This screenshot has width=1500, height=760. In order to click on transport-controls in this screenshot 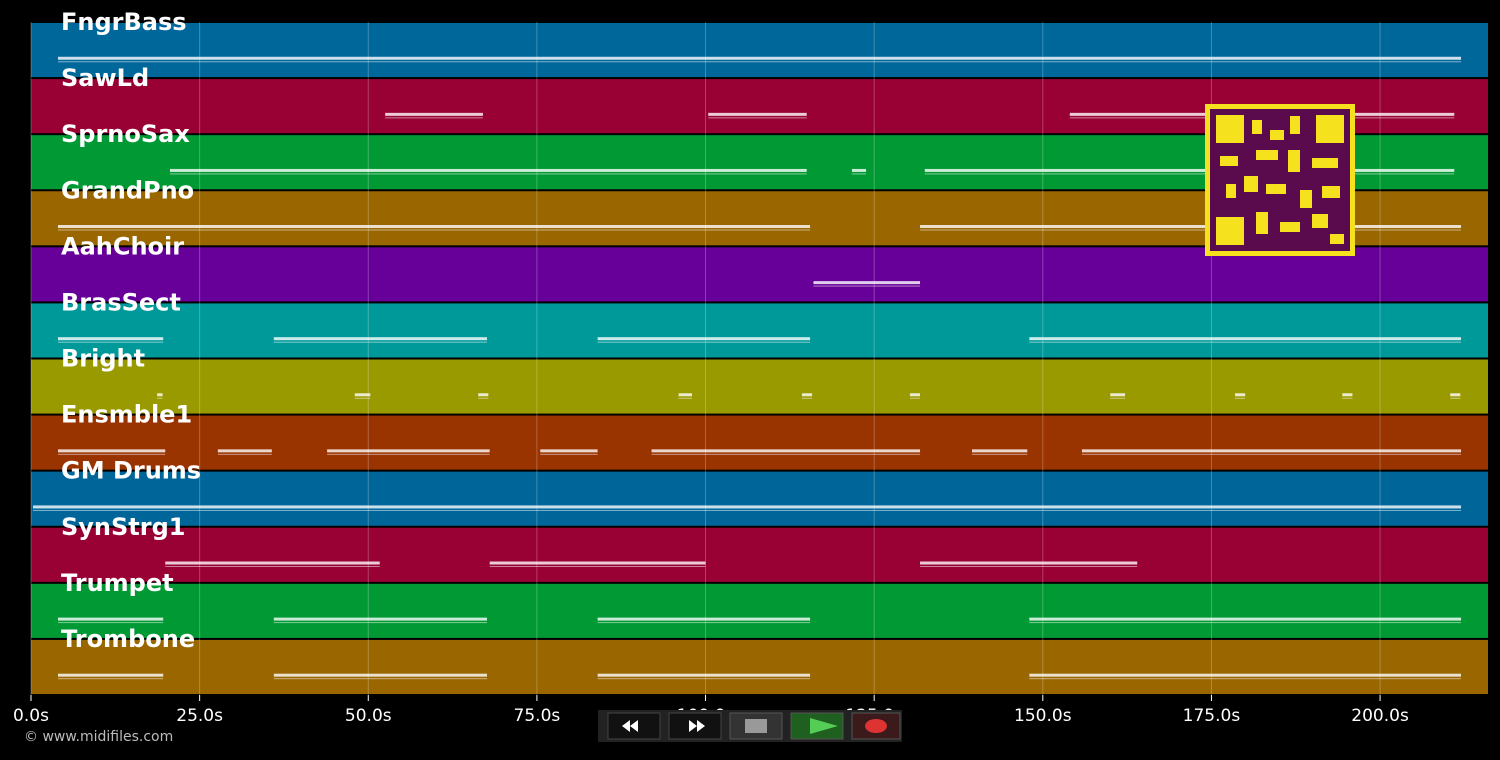, I will do `click(750, 726)`.